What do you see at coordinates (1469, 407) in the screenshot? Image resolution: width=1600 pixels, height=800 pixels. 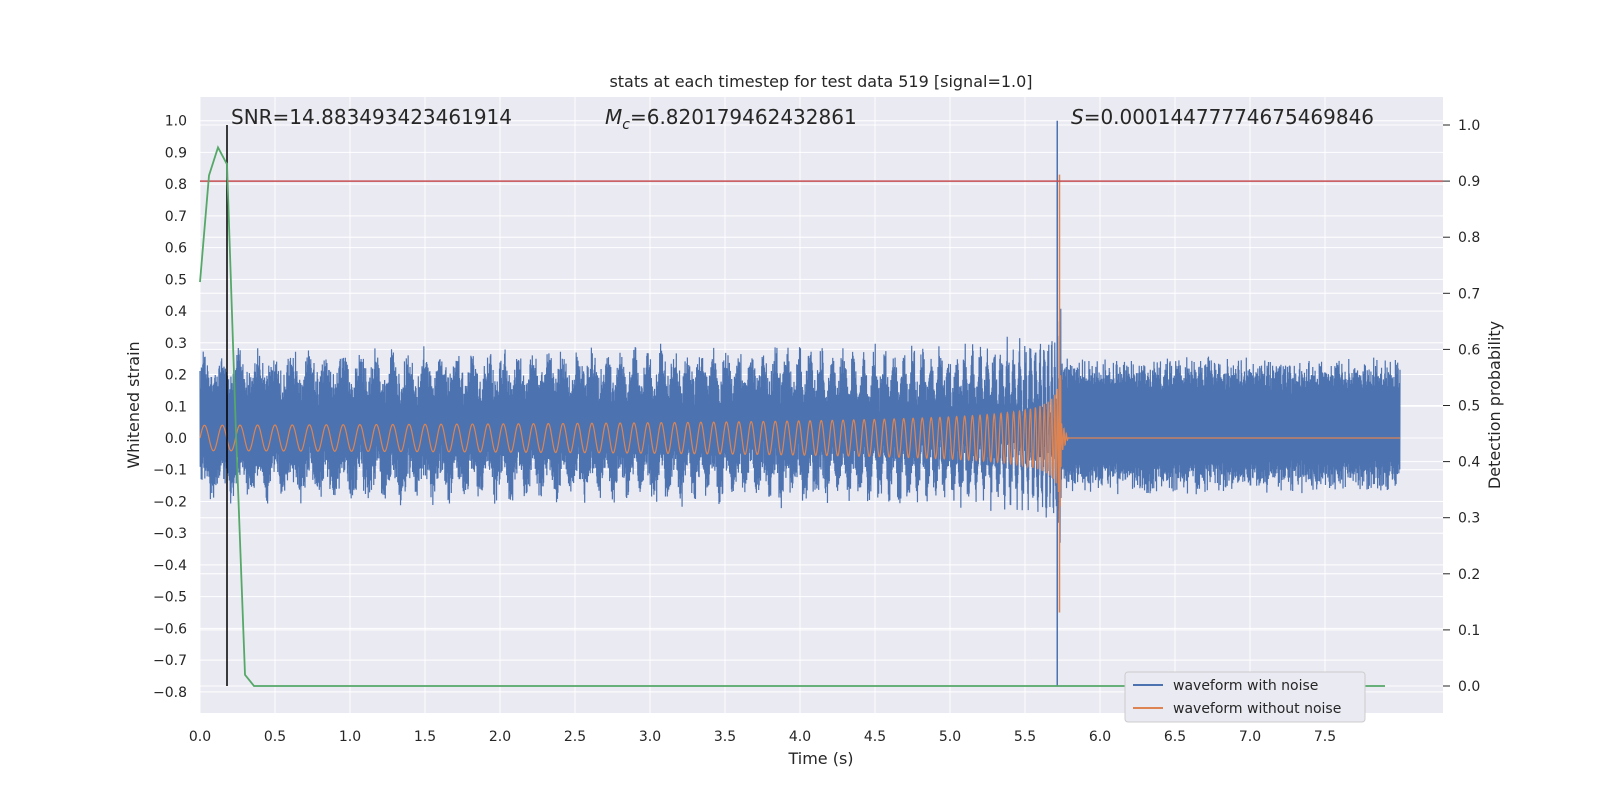 I see `y2-tick-label: 0.5` at bounding box center [1469, 407].